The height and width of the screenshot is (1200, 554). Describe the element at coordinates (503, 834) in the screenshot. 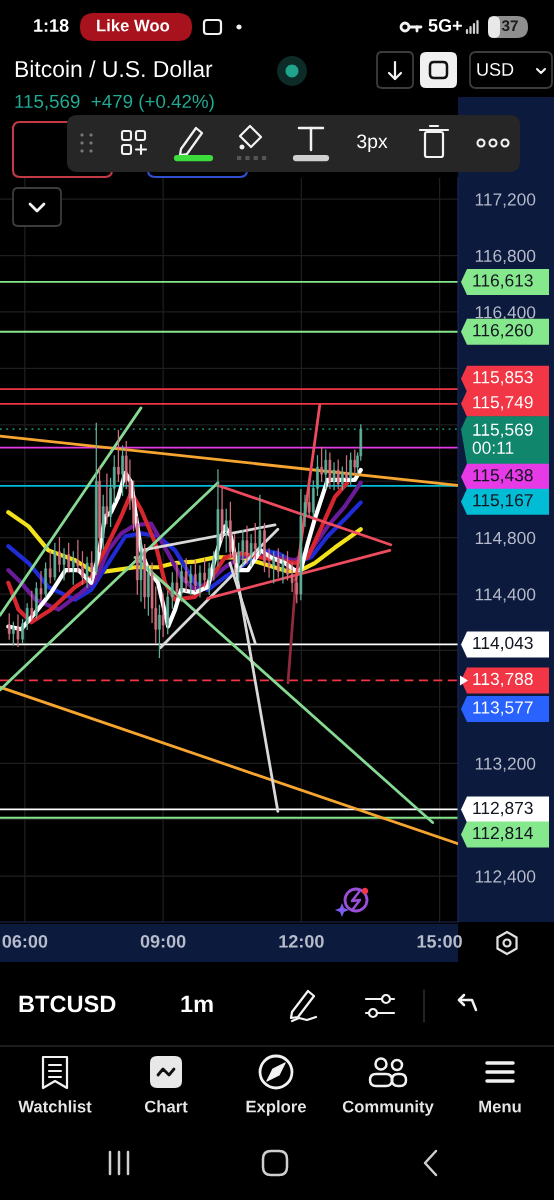

I see `ref-line-label: 112,814` at that location.